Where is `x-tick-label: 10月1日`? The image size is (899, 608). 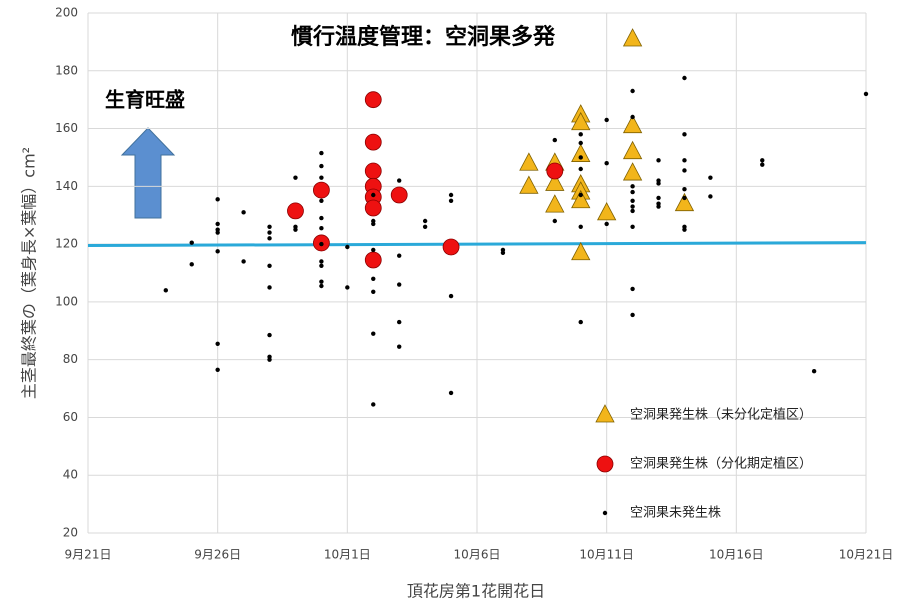 x-tick-label: 10月1日 is located at coordinates (347, 555).